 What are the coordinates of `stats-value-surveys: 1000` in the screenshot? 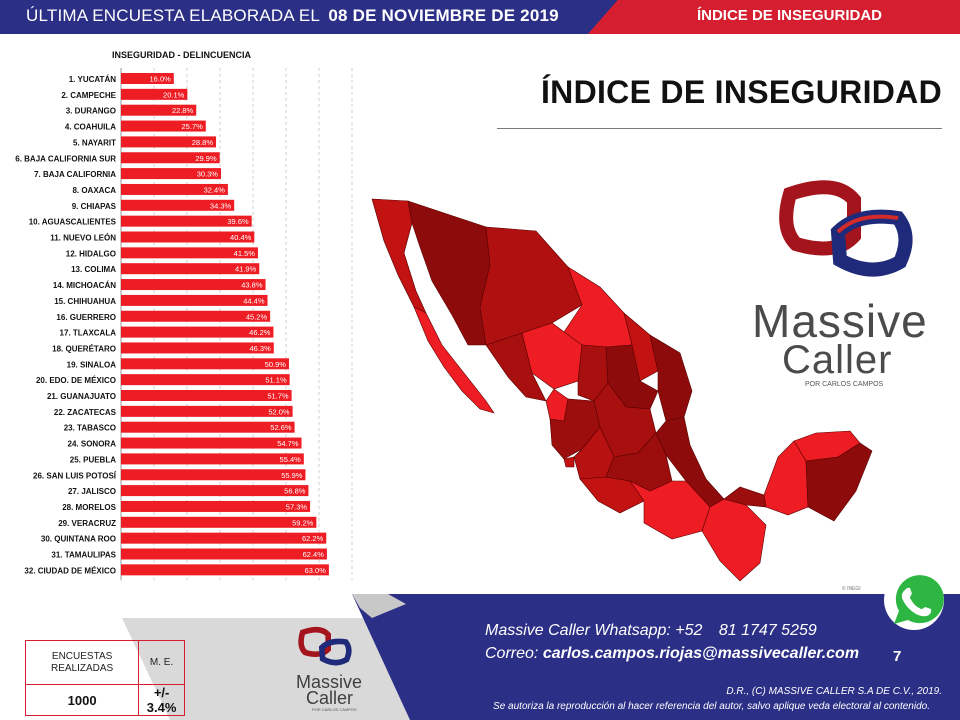 It's located at (82, 700).